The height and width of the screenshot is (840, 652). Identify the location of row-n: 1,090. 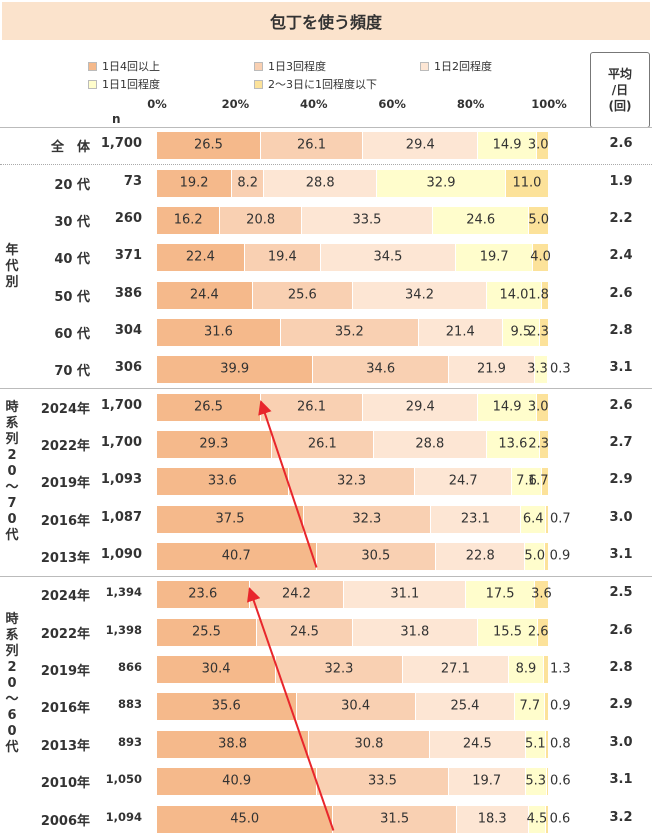
(121, 554).